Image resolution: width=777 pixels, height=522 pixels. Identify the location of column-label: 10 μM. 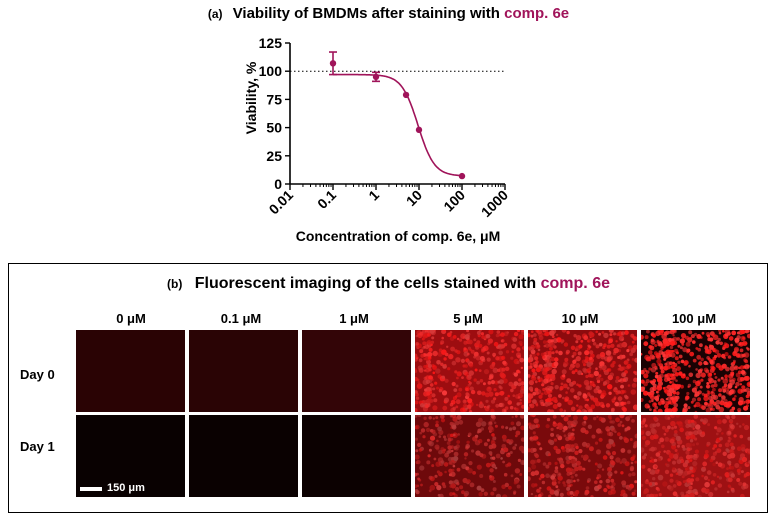
(580, 318).